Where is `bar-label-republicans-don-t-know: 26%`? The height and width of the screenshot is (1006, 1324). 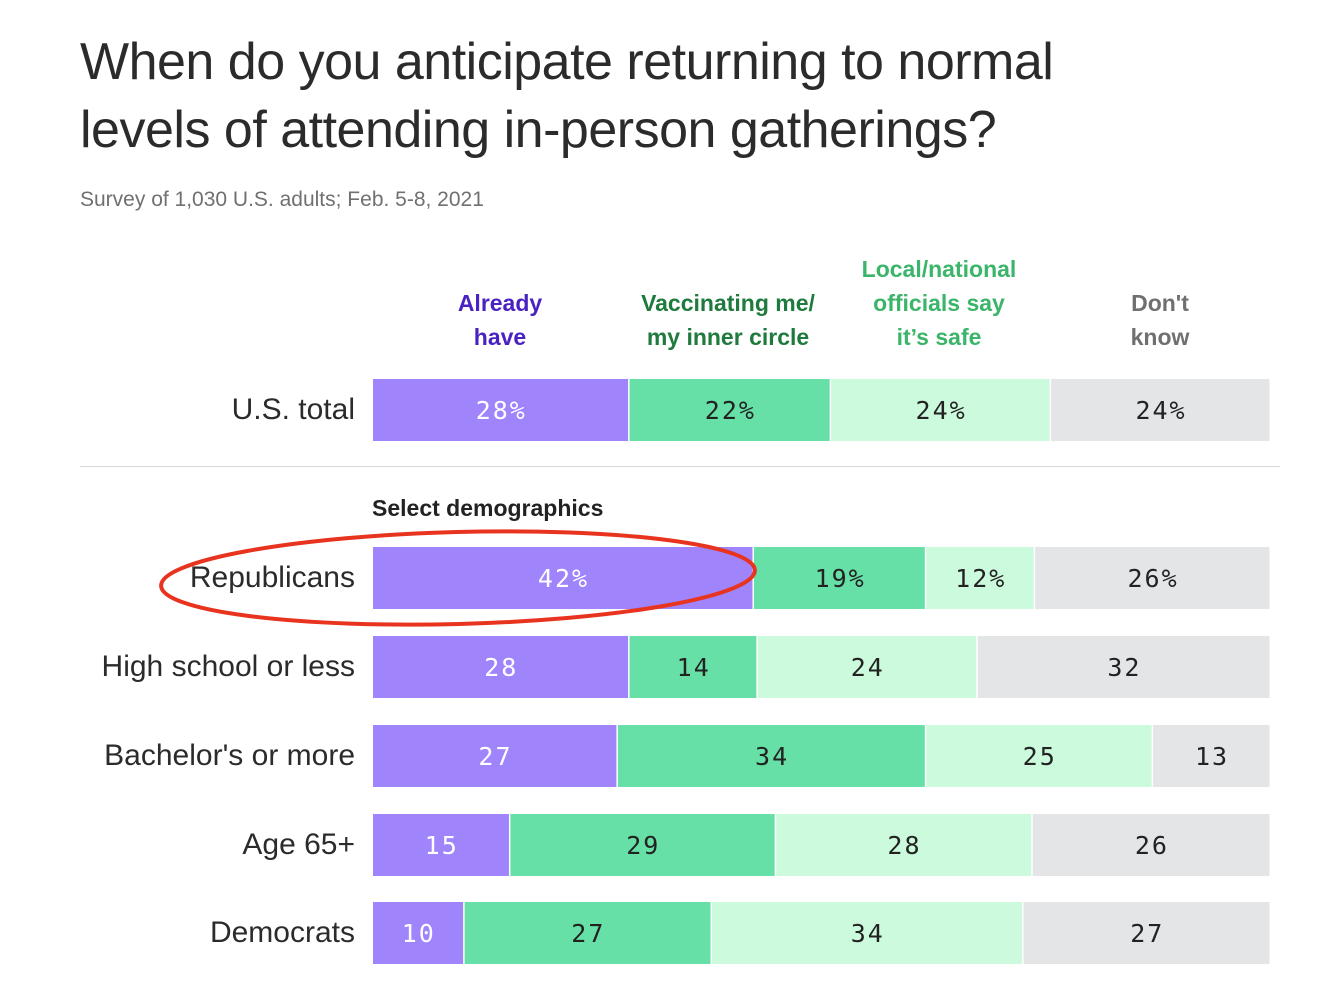
bar-label-republicans-don-t-know: 26% is located at coordinates (1153, 578).